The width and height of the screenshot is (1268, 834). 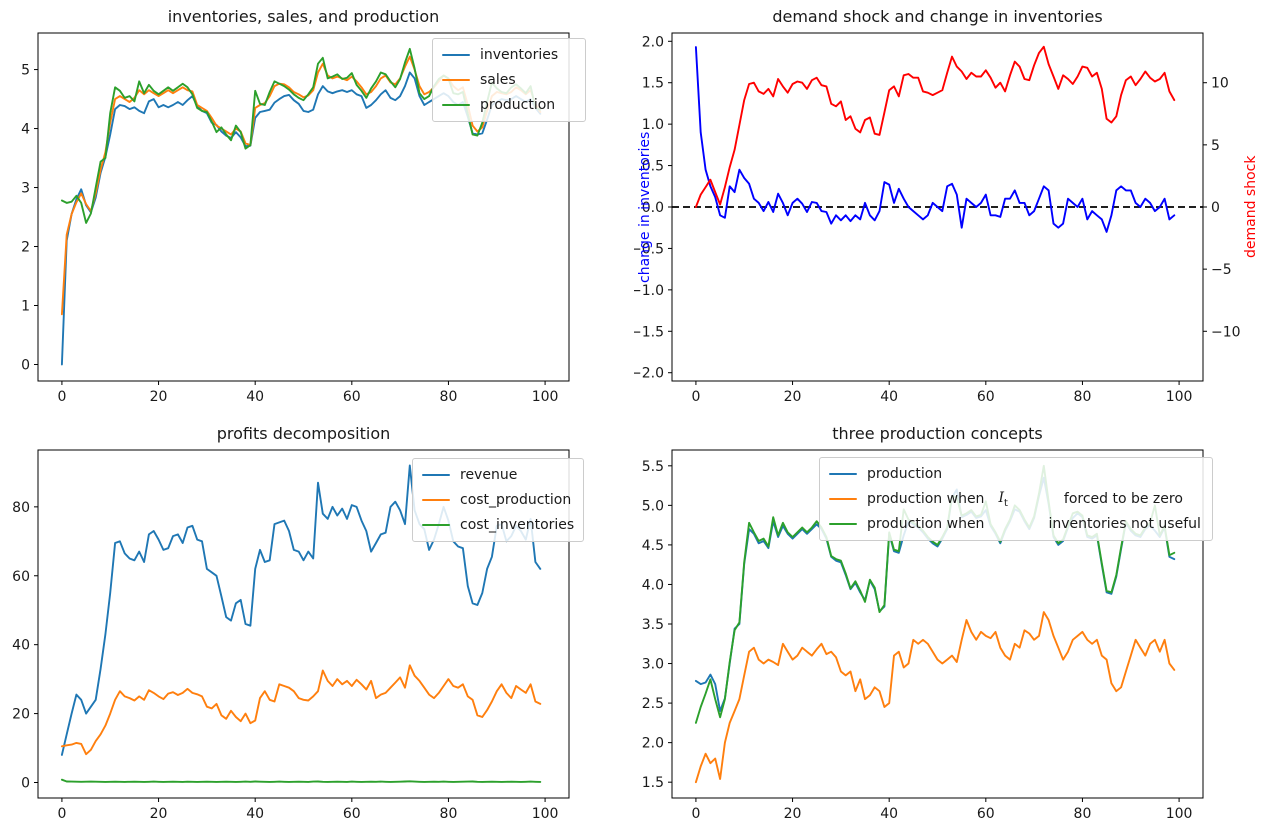 I want to click on chart-title: inventories, sales, and production, so click(x=303, y=16).